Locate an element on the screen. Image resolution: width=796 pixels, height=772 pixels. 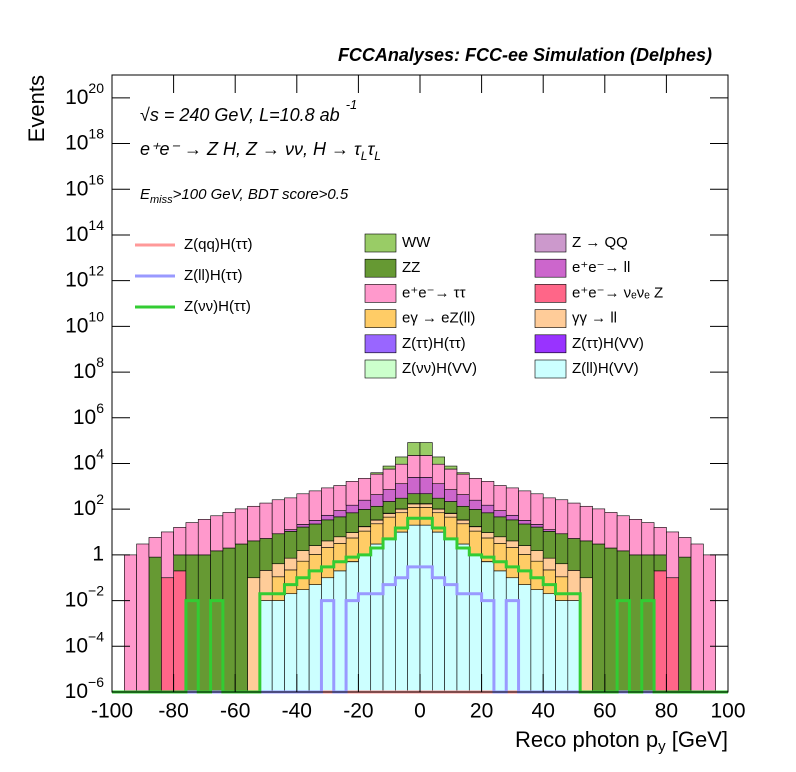
y-tick-exponent: −2 is located at coordinates (96, 590).